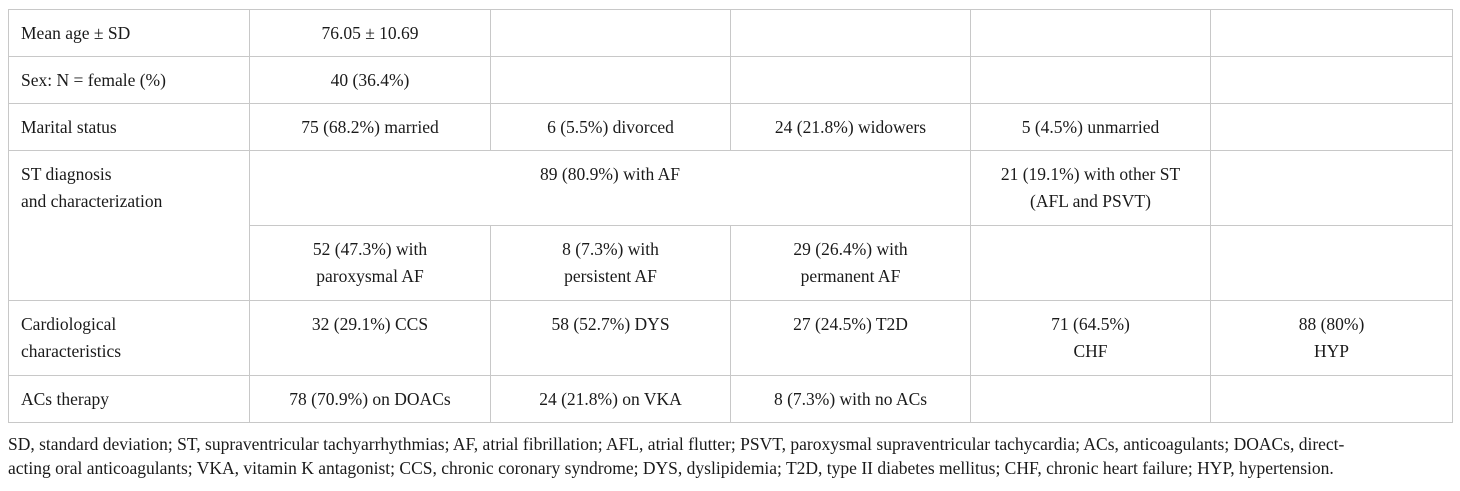 The image size is (1460, 491). I want to click on cell-af-total: 89 (80.9%) with AF, so click(610, 188).